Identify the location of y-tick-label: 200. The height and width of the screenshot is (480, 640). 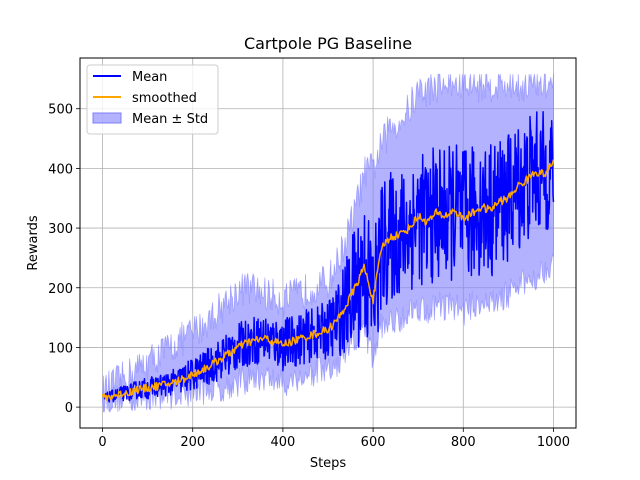
(60, 289).